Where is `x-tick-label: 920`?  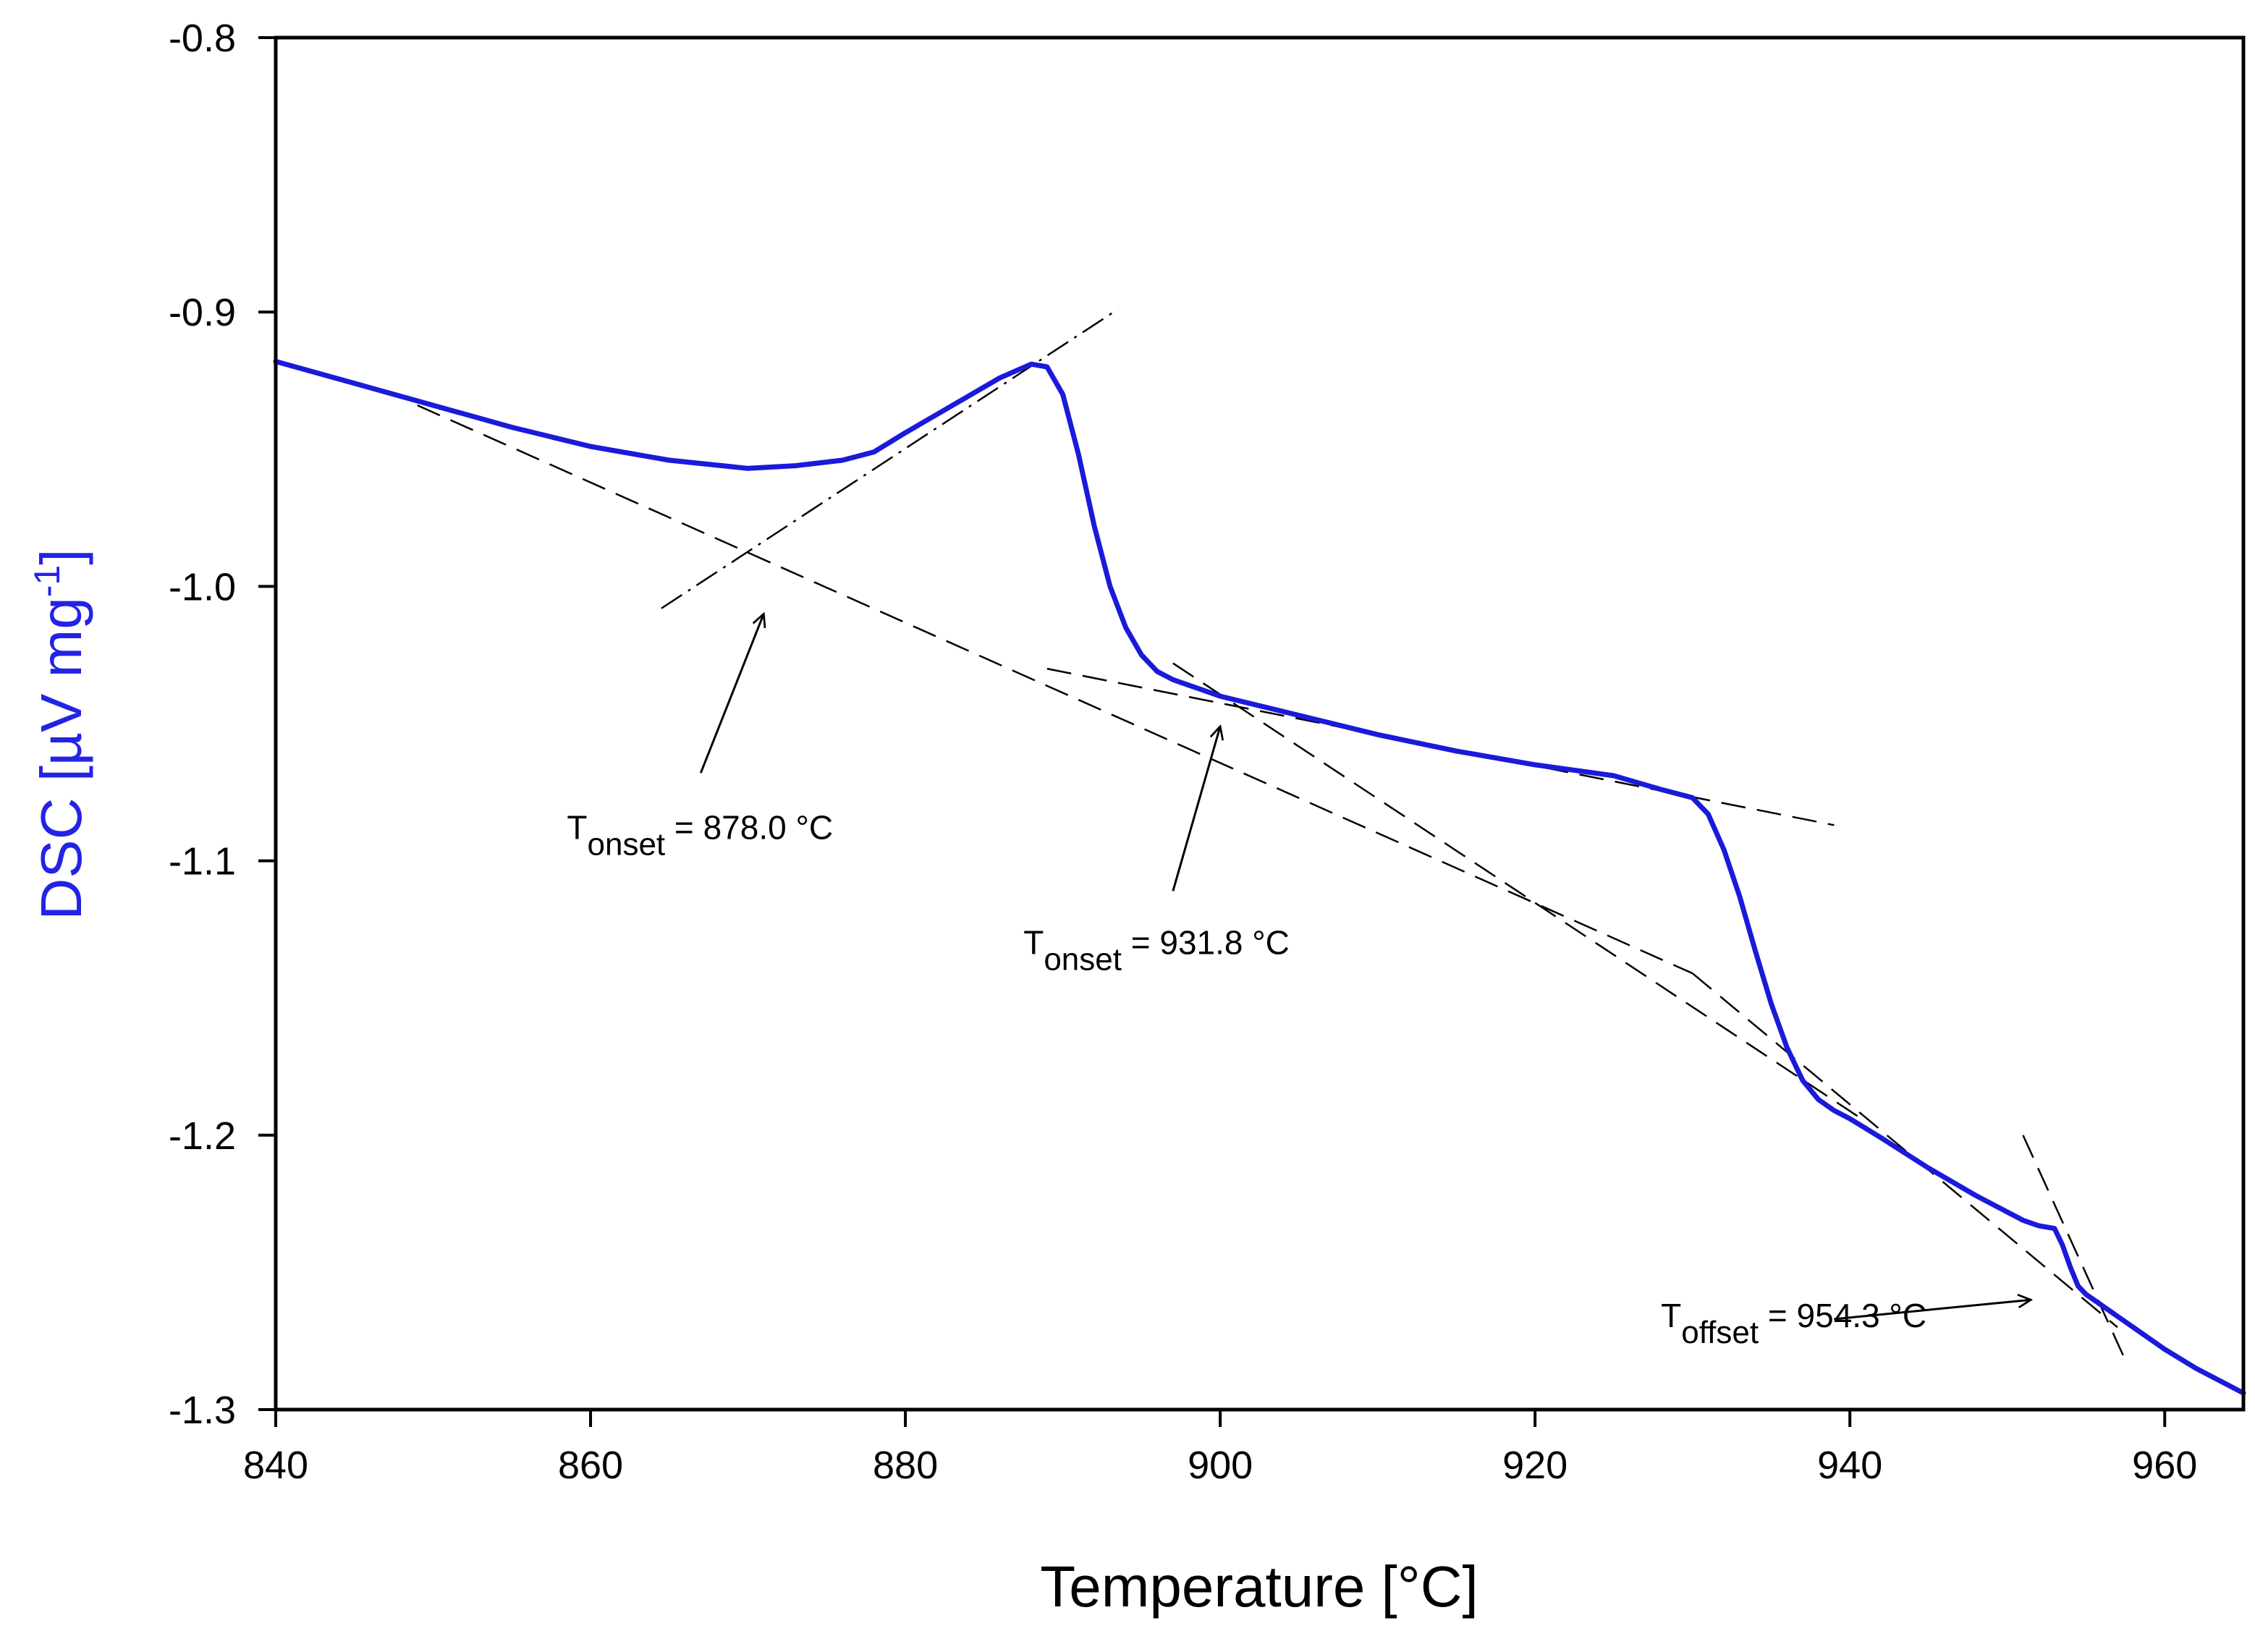 x-tick-label: 920 is located at coordinates (1535, 1465).